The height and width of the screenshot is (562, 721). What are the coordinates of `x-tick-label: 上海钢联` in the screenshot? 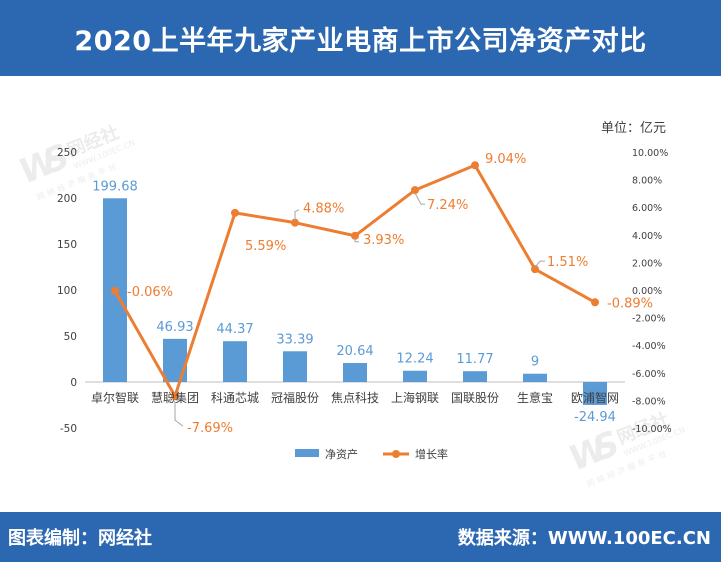 It's located at (415, 397).